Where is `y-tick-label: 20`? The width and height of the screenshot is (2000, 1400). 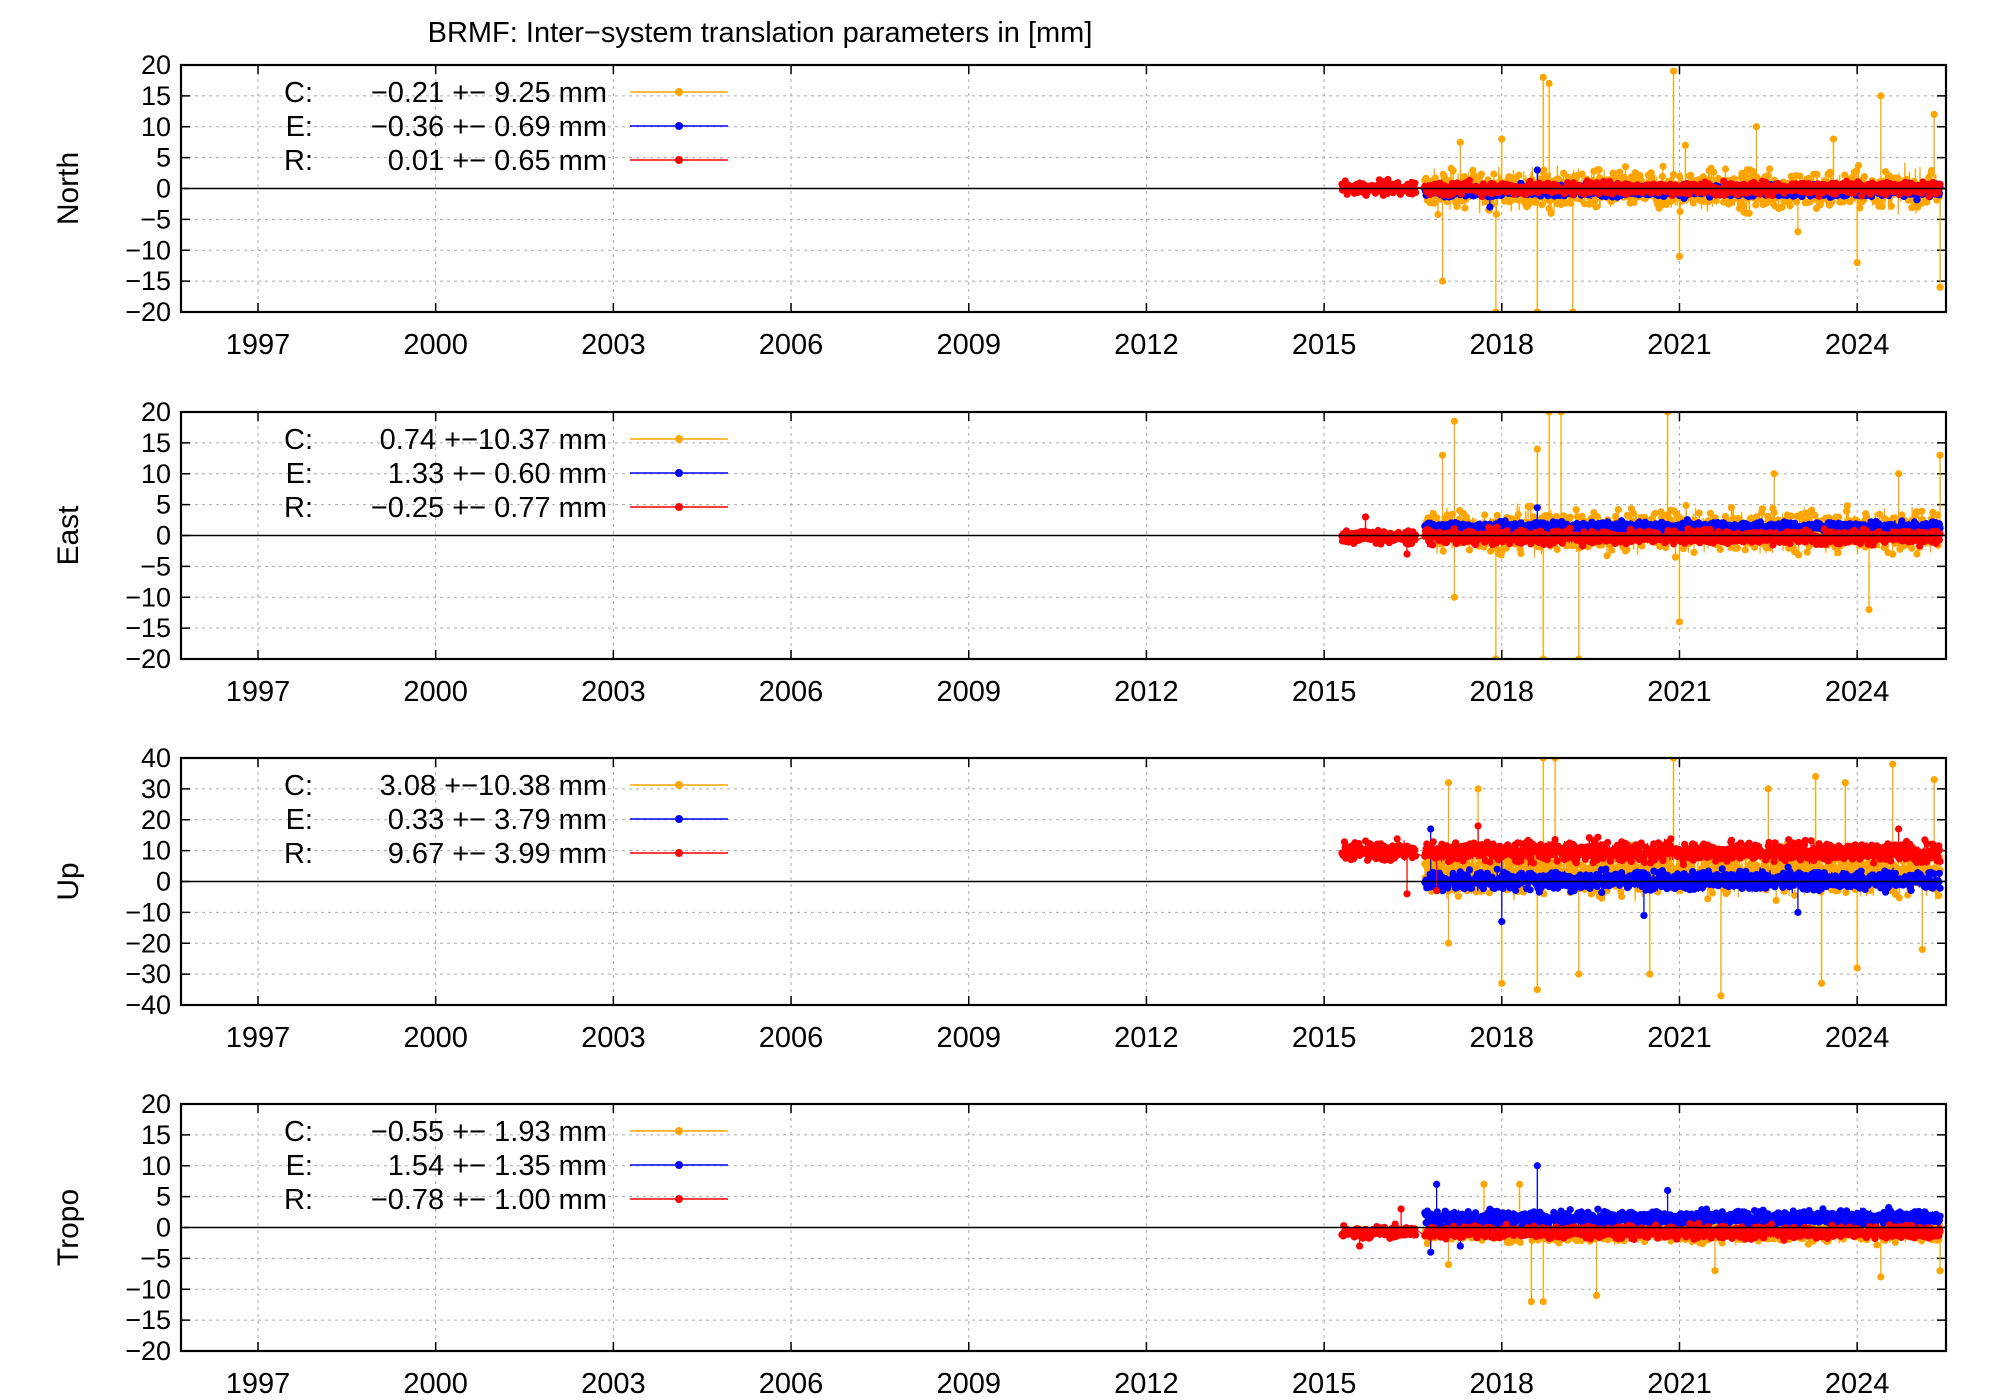
y-tick-label: 20 is located at coordinates (156, 65).